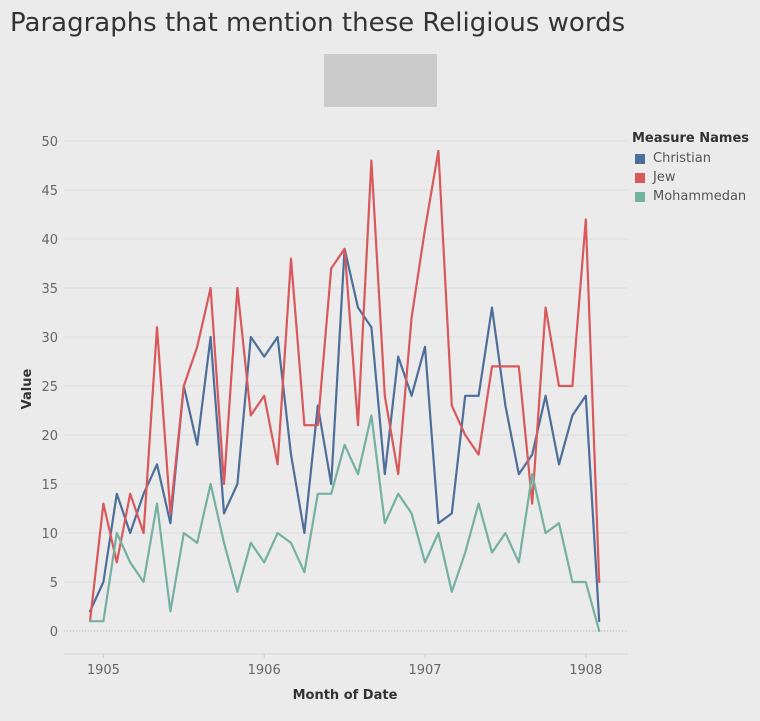  Describe the element at coordinates (49, 338) in the screenshot. I see `y-tick-label: 30` at that location.